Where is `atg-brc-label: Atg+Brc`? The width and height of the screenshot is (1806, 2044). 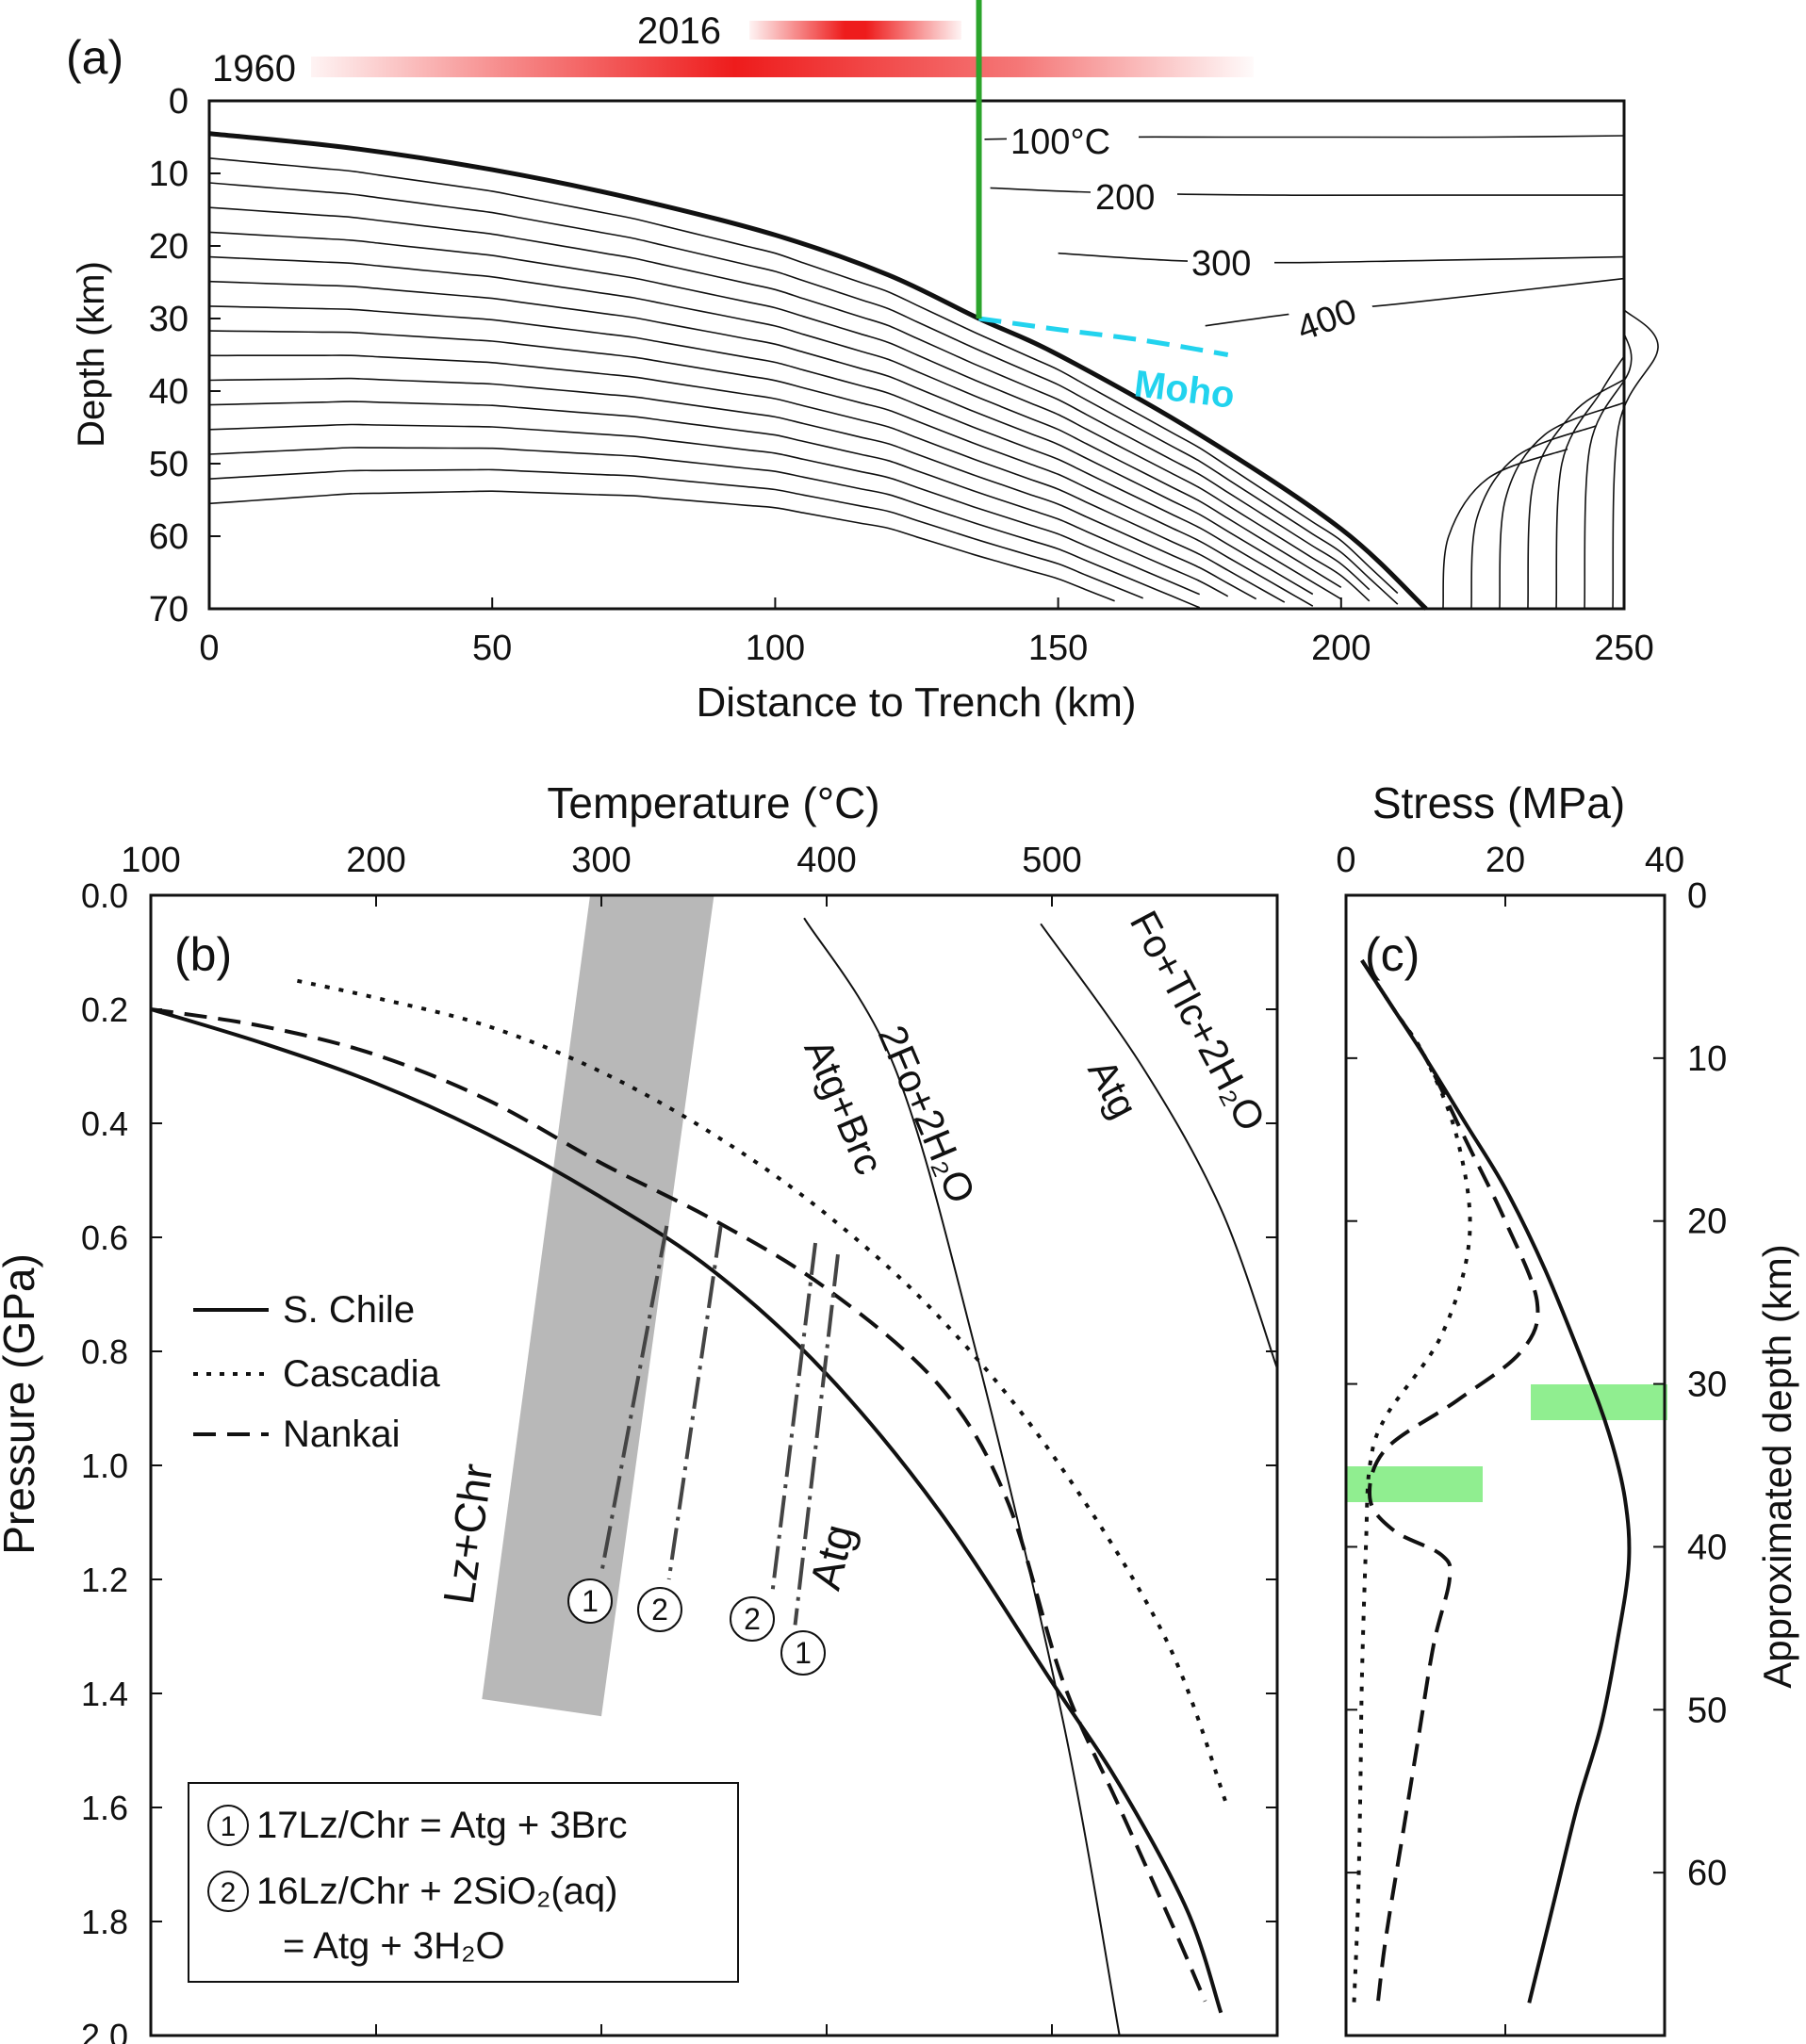 atg-brc-label: Atg+Brc is located at coordinates (844, 1107).